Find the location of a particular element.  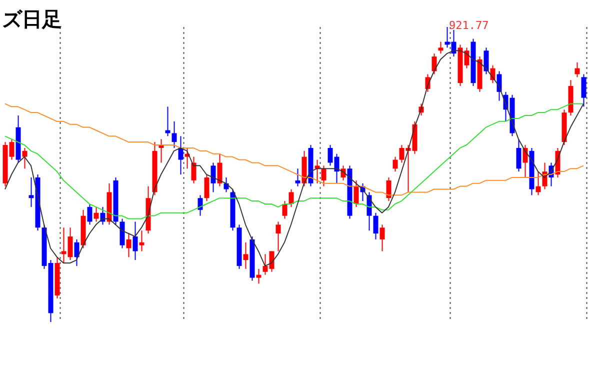

chart-title: ズ日足 is located at coordinates (32, 19).